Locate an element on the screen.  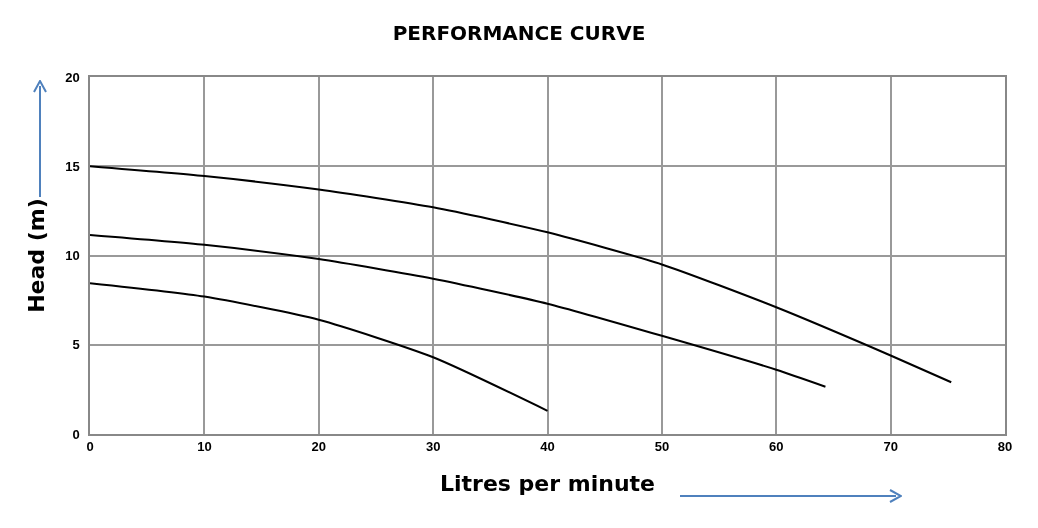
x-tick-label: 60 is located at coordinates (776, 447).